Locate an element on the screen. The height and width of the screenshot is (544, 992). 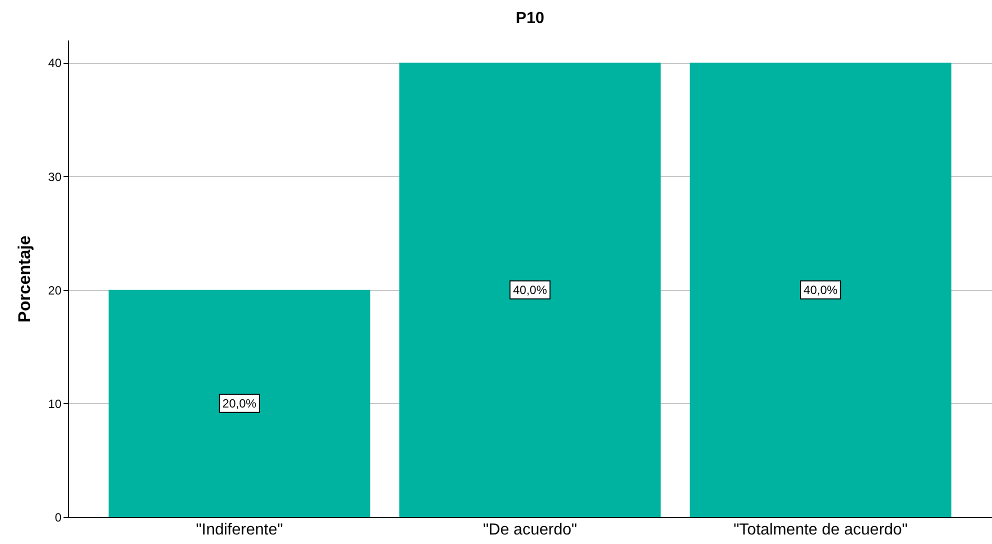
y-tick-label: 40 is located at coordinates (55, 63).